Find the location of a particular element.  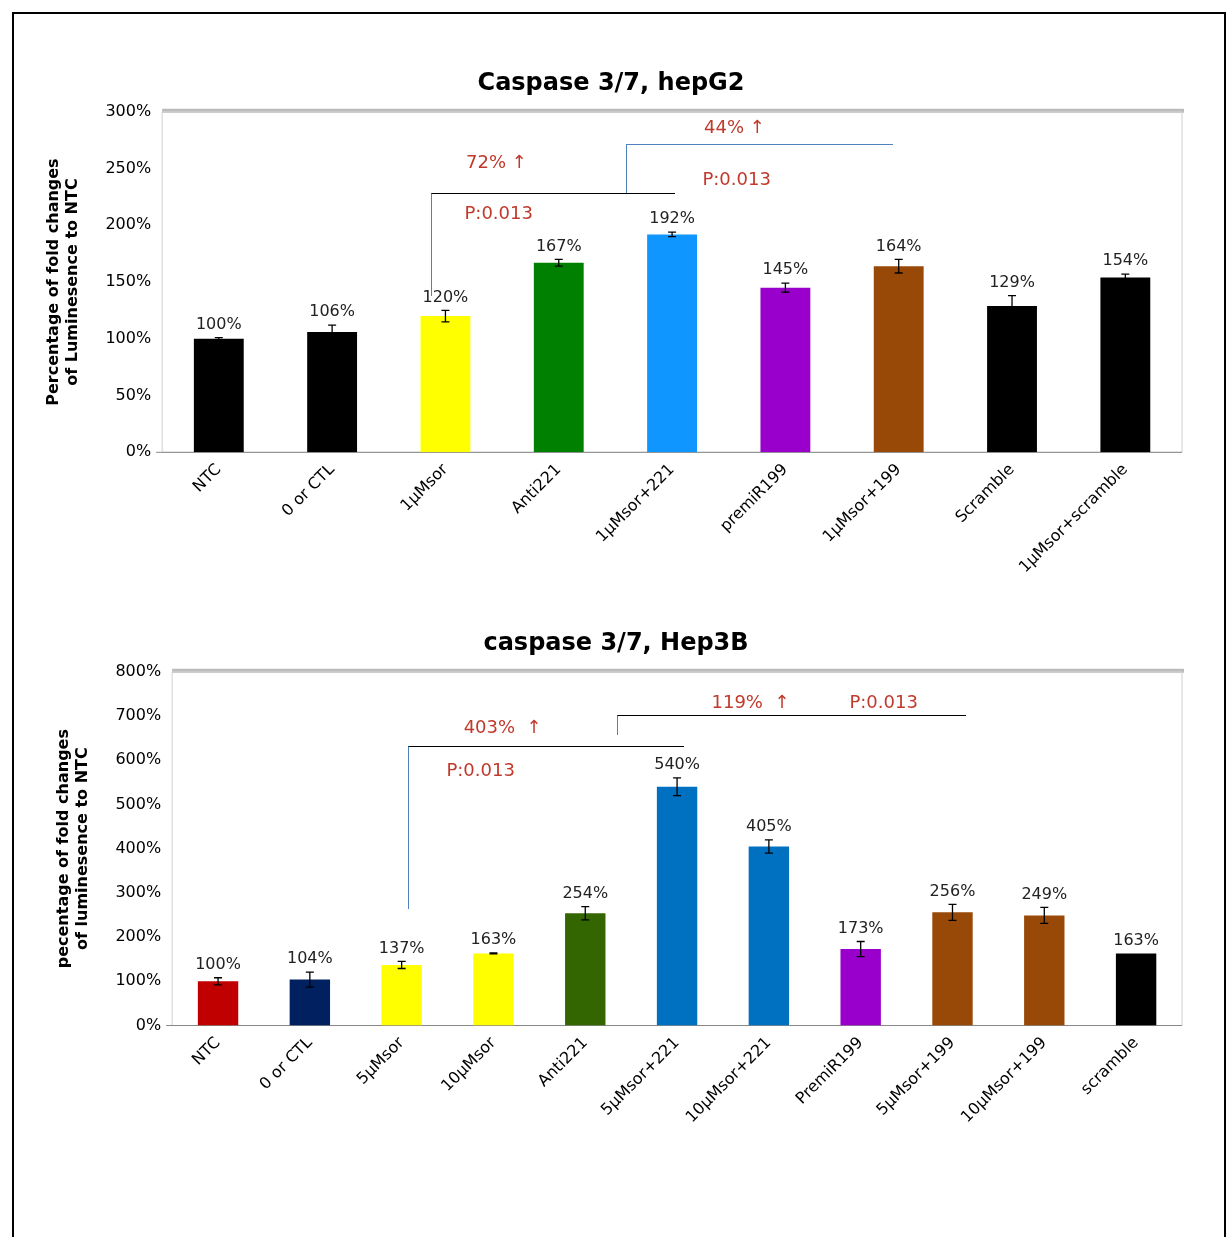

y-tick-label: 50% is located at coordinates (133, 394).